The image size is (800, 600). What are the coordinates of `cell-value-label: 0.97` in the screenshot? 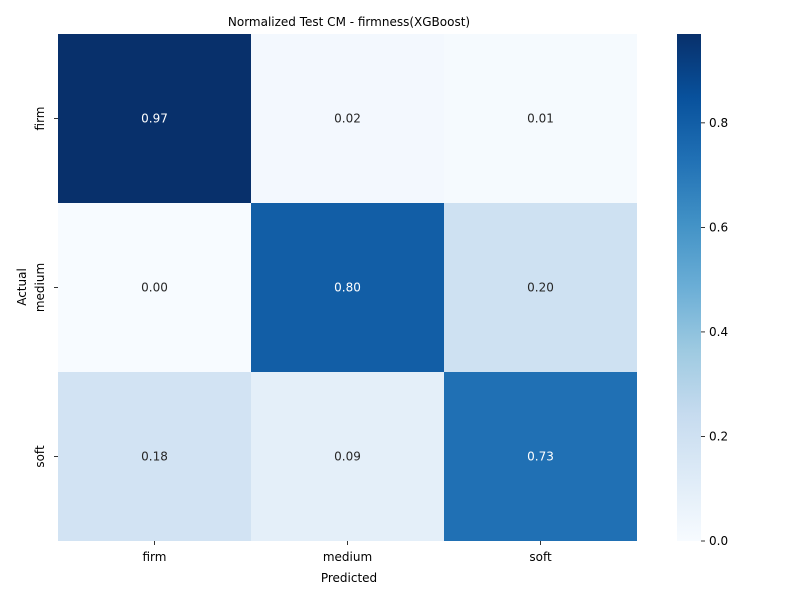 It's located at (154, 119).